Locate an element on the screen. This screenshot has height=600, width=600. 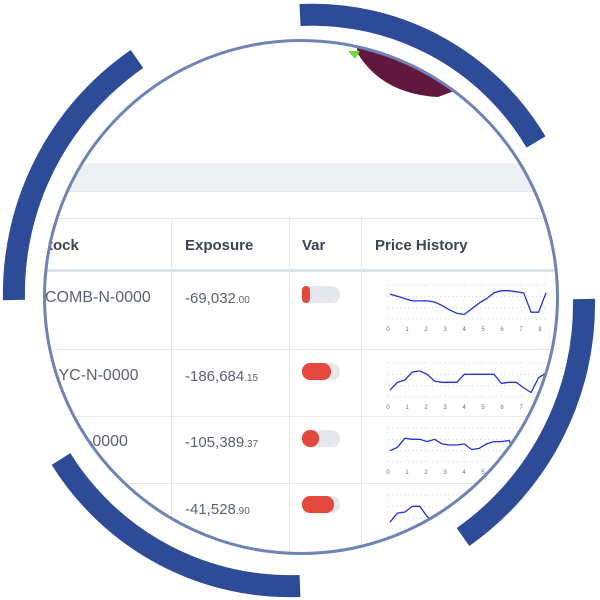
table-header-divider is located at coordinates (301, 270).